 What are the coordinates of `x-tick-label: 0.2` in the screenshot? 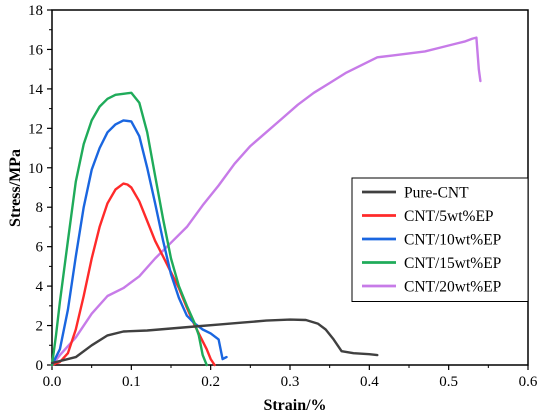 It's located at (210, 382).